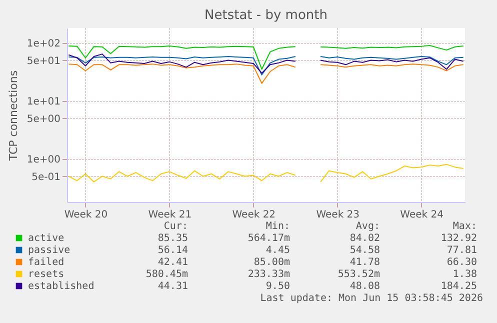 The width and height of the screenshot is (497, 323). Describe the element at coordinates (254, 215) in the screenshot. I see `x-tick-label: Week 22` at that location.